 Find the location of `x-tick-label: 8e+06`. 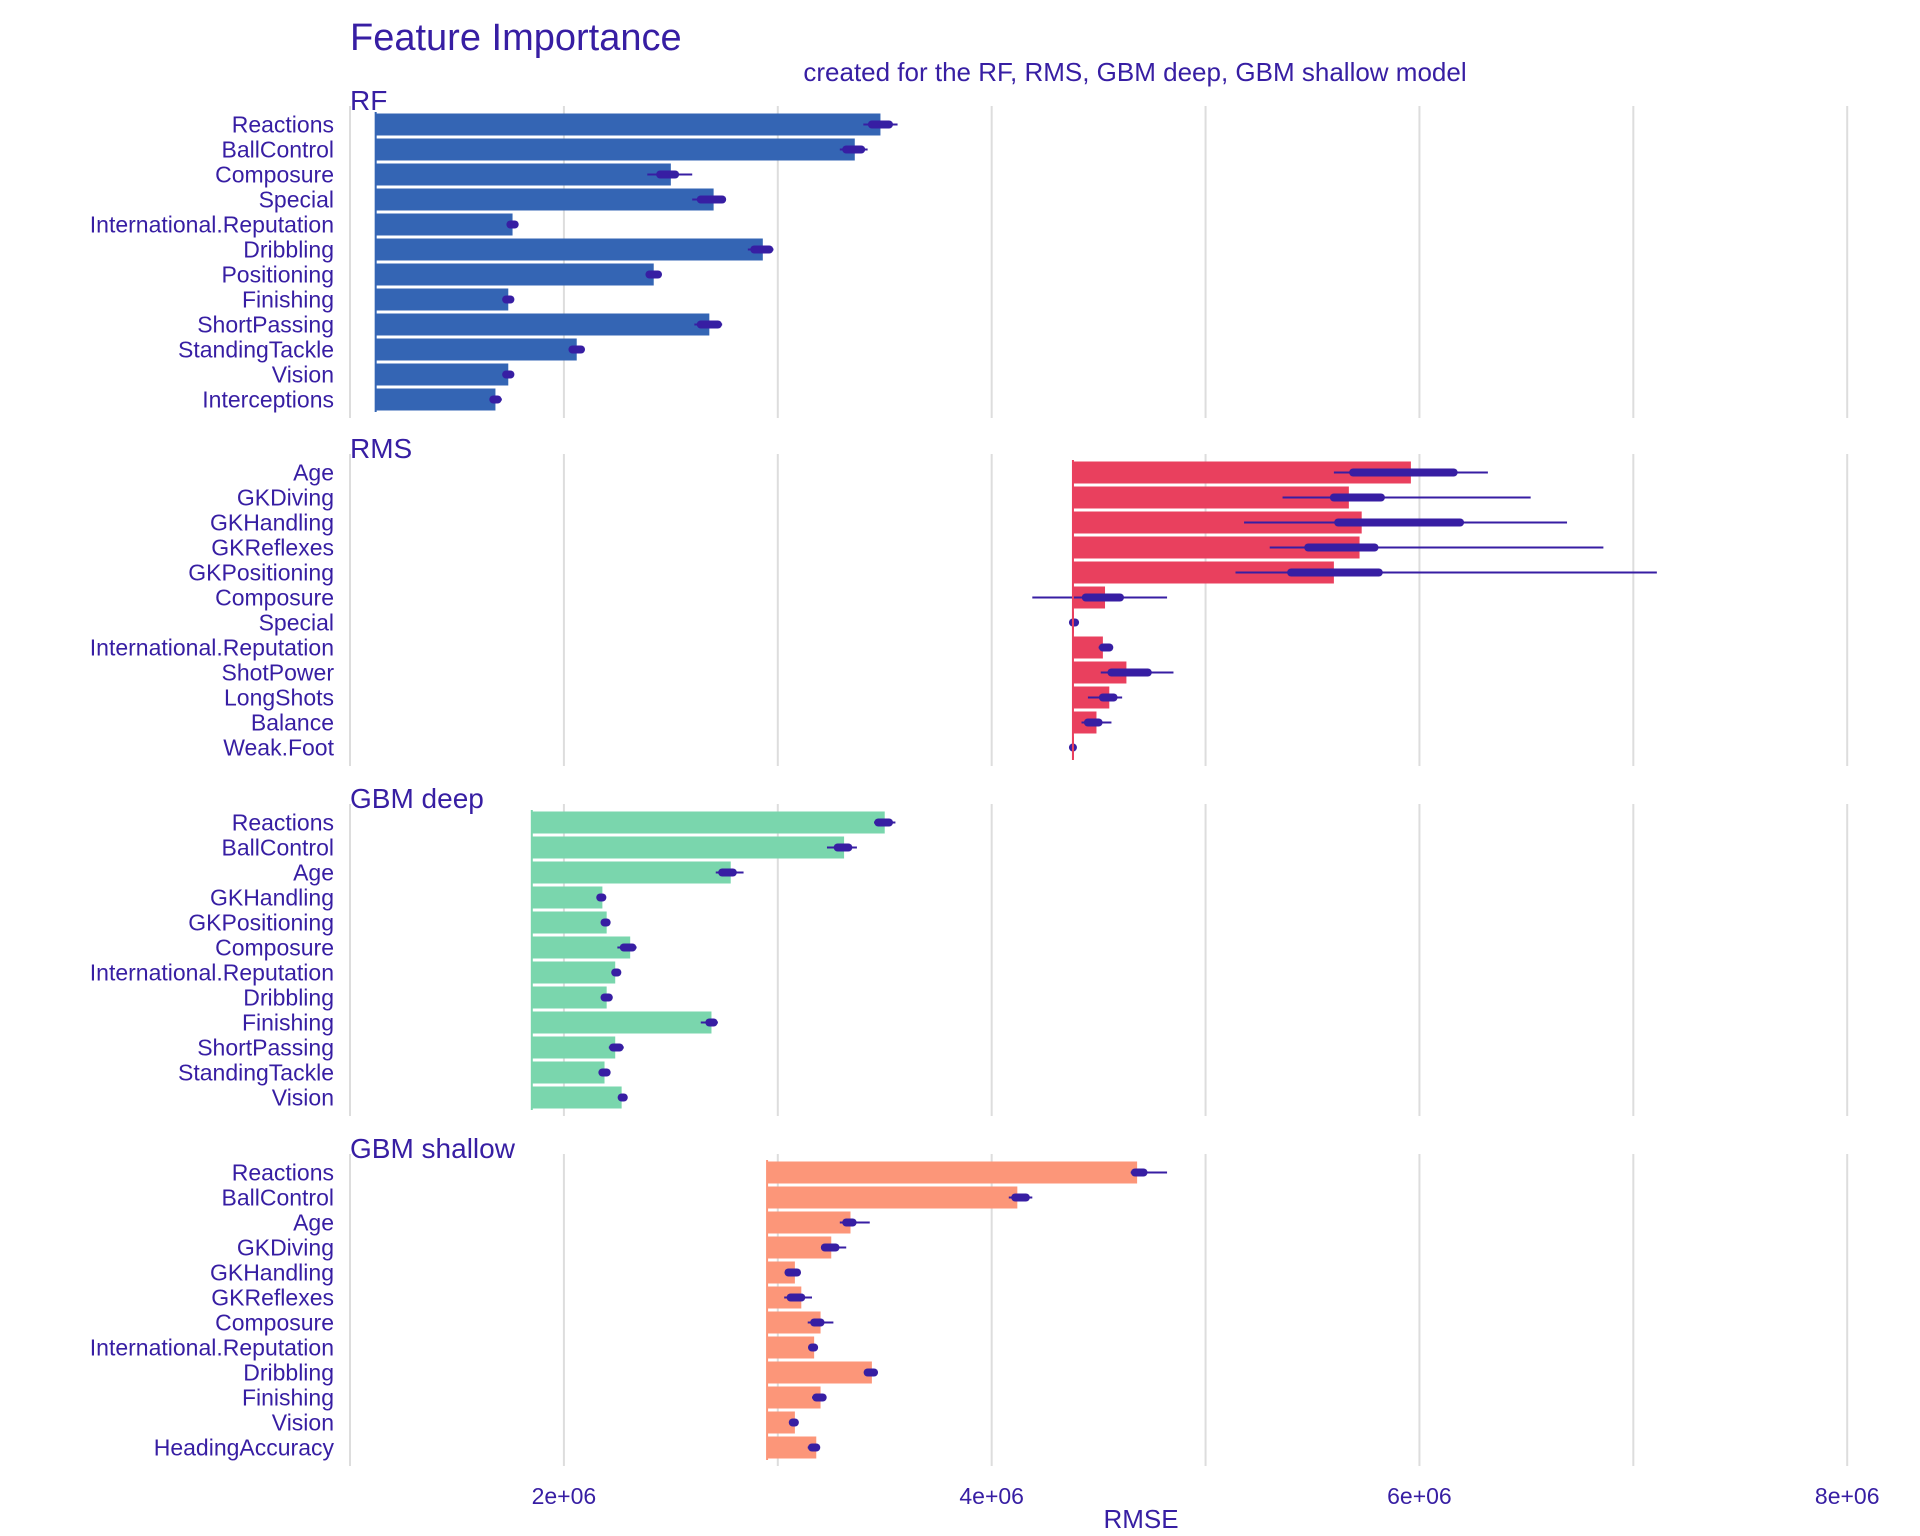

x-tick-label: 8e+06 is located at coordinates (1847, 1496).